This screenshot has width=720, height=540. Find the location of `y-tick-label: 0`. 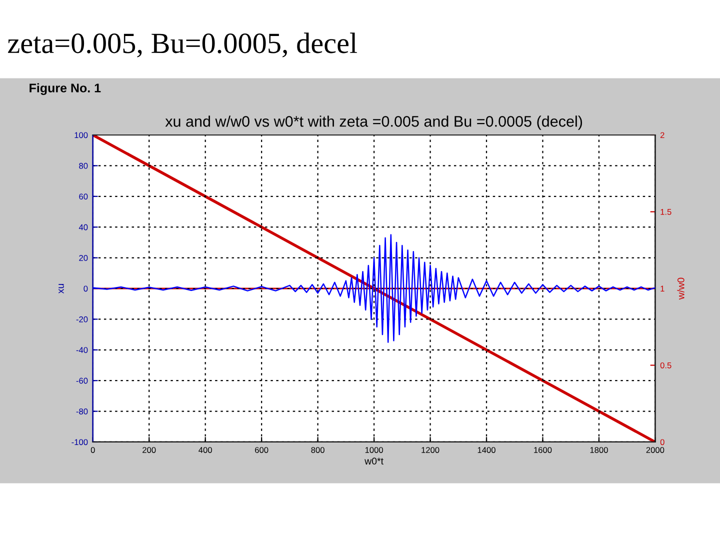

y-tick-label: 0 is located at coordinates (86, 289).